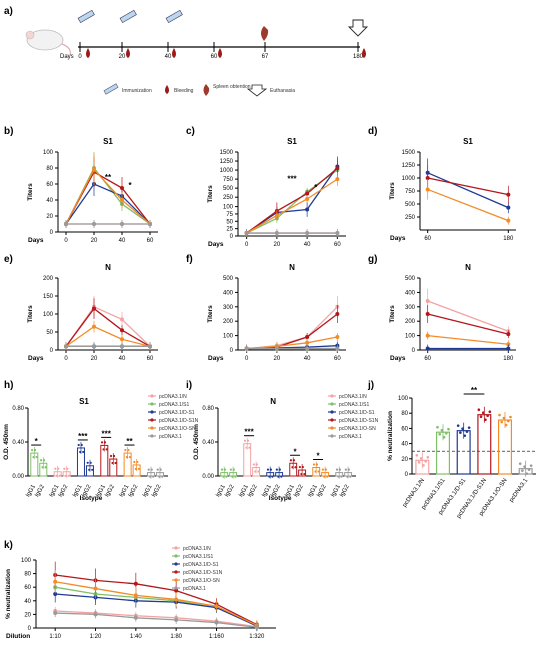  I want to click on timeline-day-label: 60, so click(214, 57).